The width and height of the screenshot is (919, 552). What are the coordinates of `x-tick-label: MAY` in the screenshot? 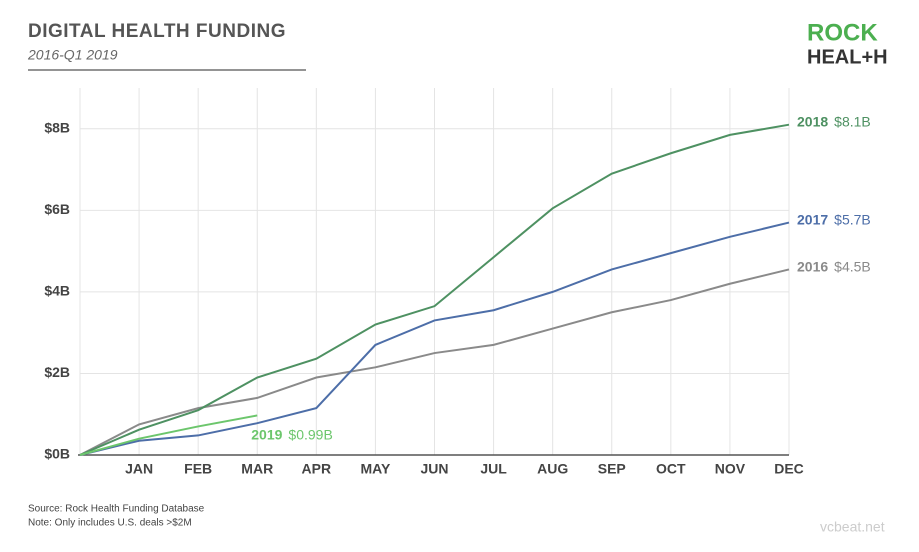 It's located at (376, 469).